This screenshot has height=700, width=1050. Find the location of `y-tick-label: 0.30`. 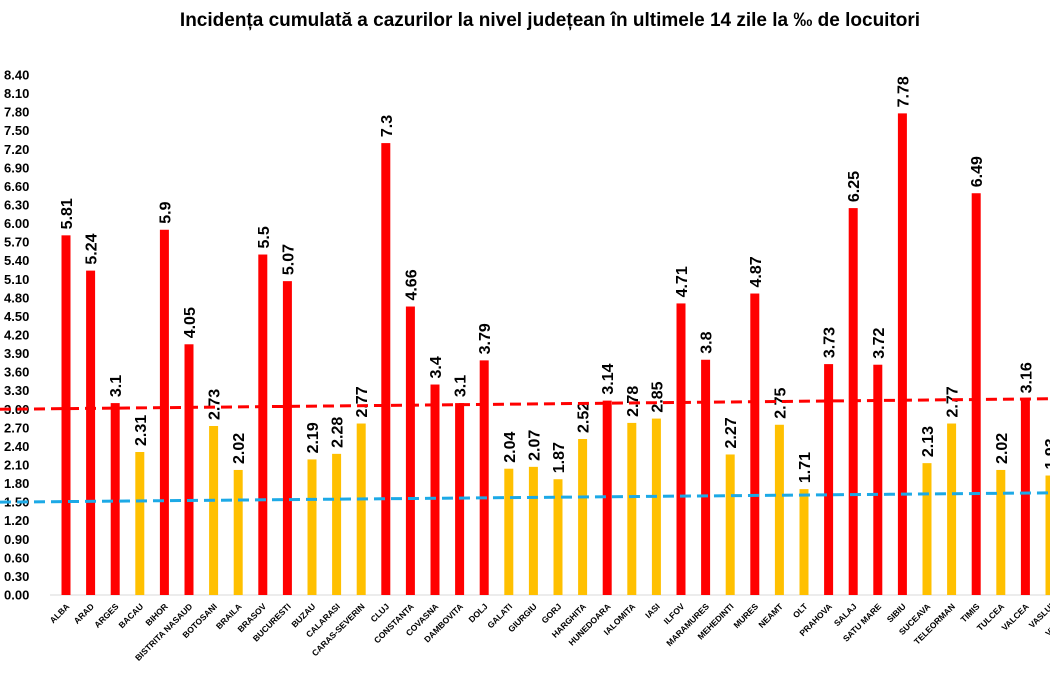

y-tick-label: 0.30 is located at coordinates (16, 576).